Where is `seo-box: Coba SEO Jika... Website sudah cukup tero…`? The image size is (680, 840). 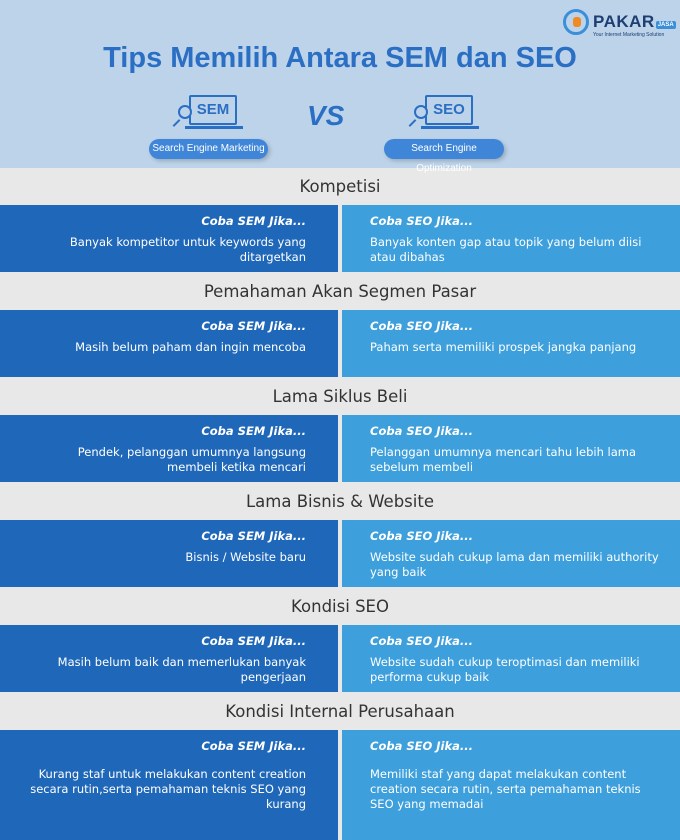 seo-box: Coba SEO Jika... Website sudah cukup tero… is located at coordinates (511, 658).